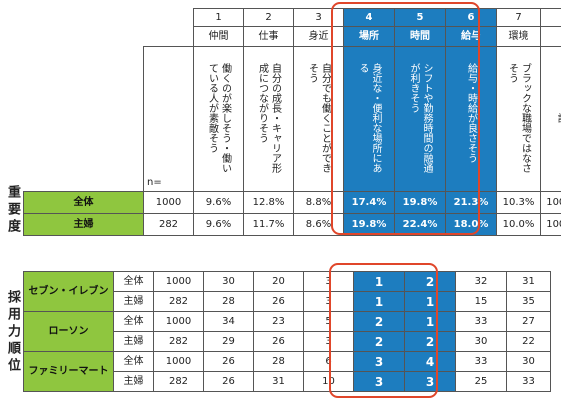  I want to click on cell-value: 18.0%, so click(471, 224).